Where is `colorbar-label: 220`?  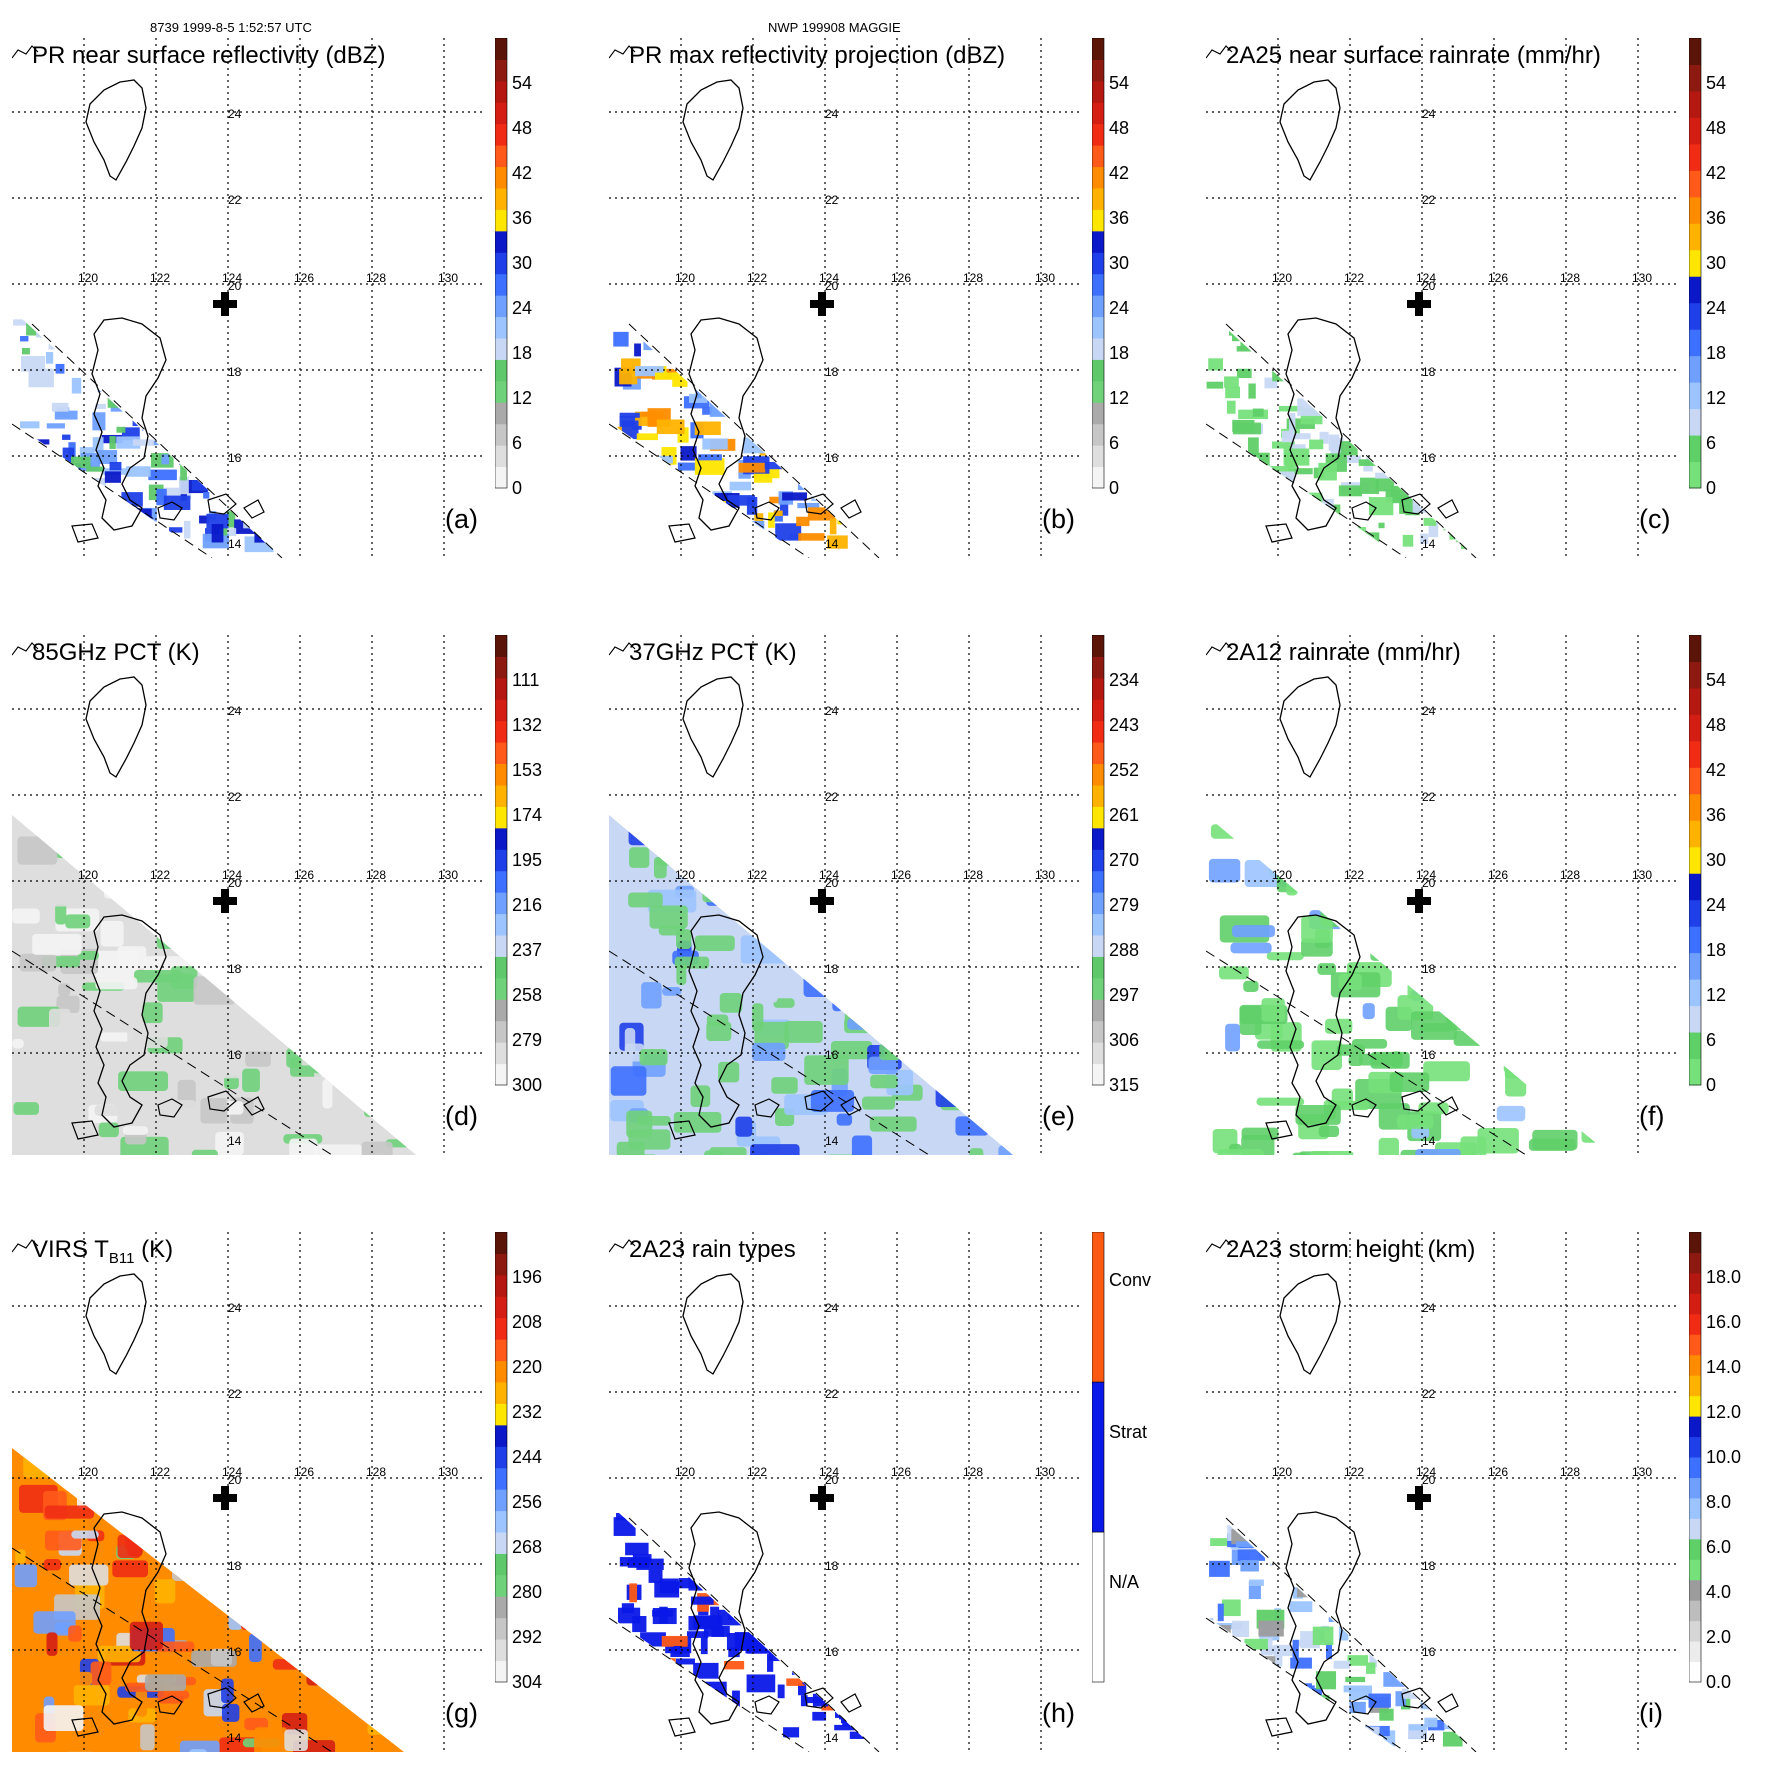
colorbar-label: 220 is located at coordinates (527, 1367).